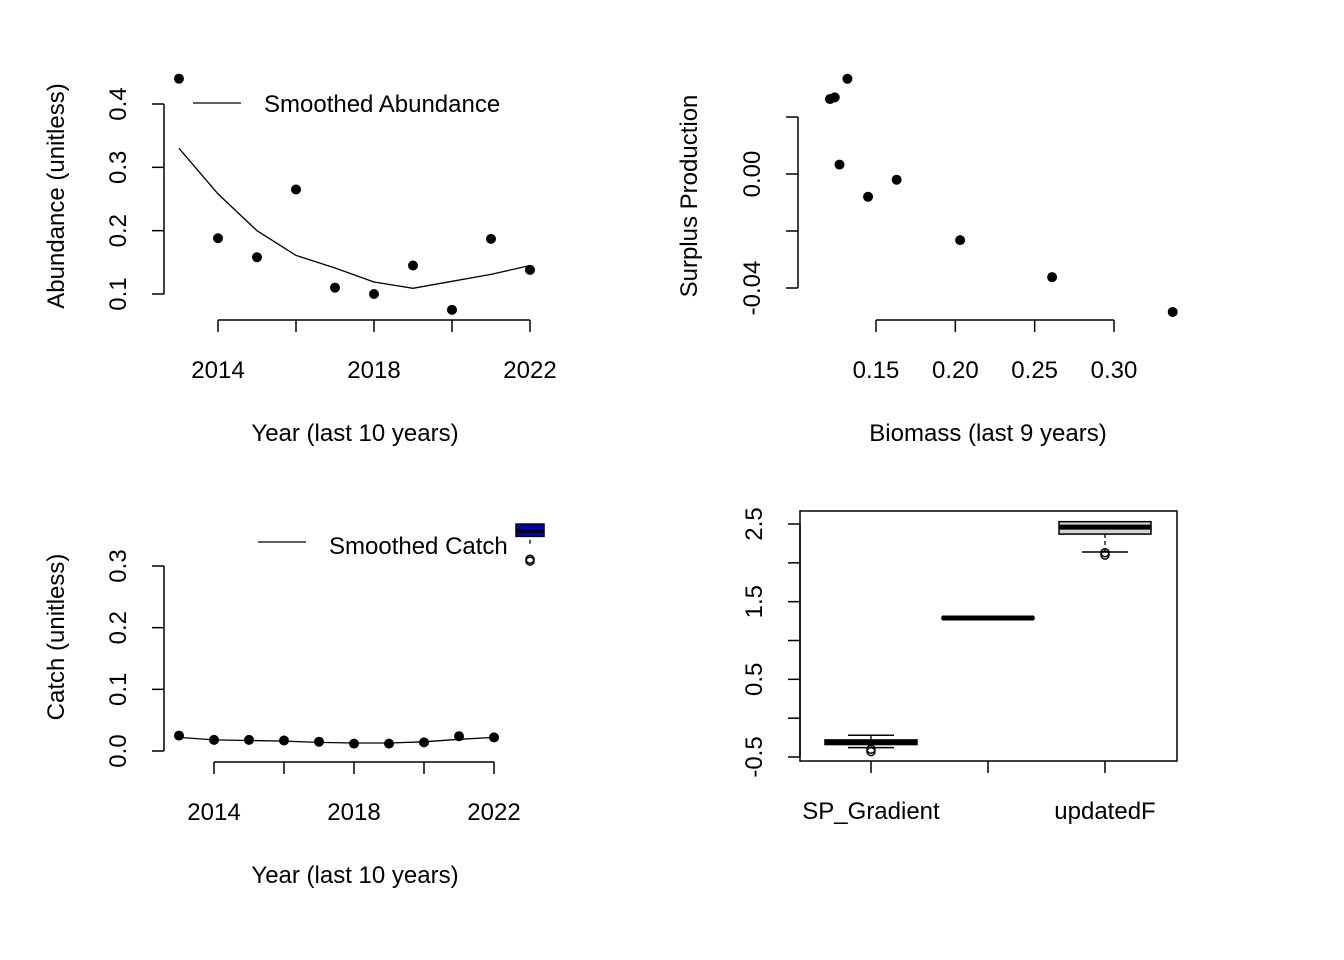  What do you see at coordinates (769, 216) in the screenshot?
I see `surplus-production-y-axis: -0.04 0.00` at bounding box center [769, 216].